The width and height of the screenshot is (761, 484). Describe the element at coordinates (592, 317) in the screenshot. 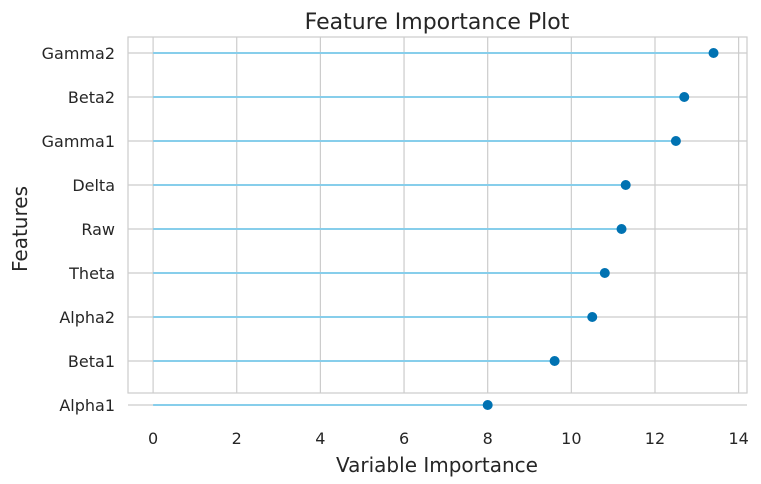

I see `marker-alpha2` at that location.